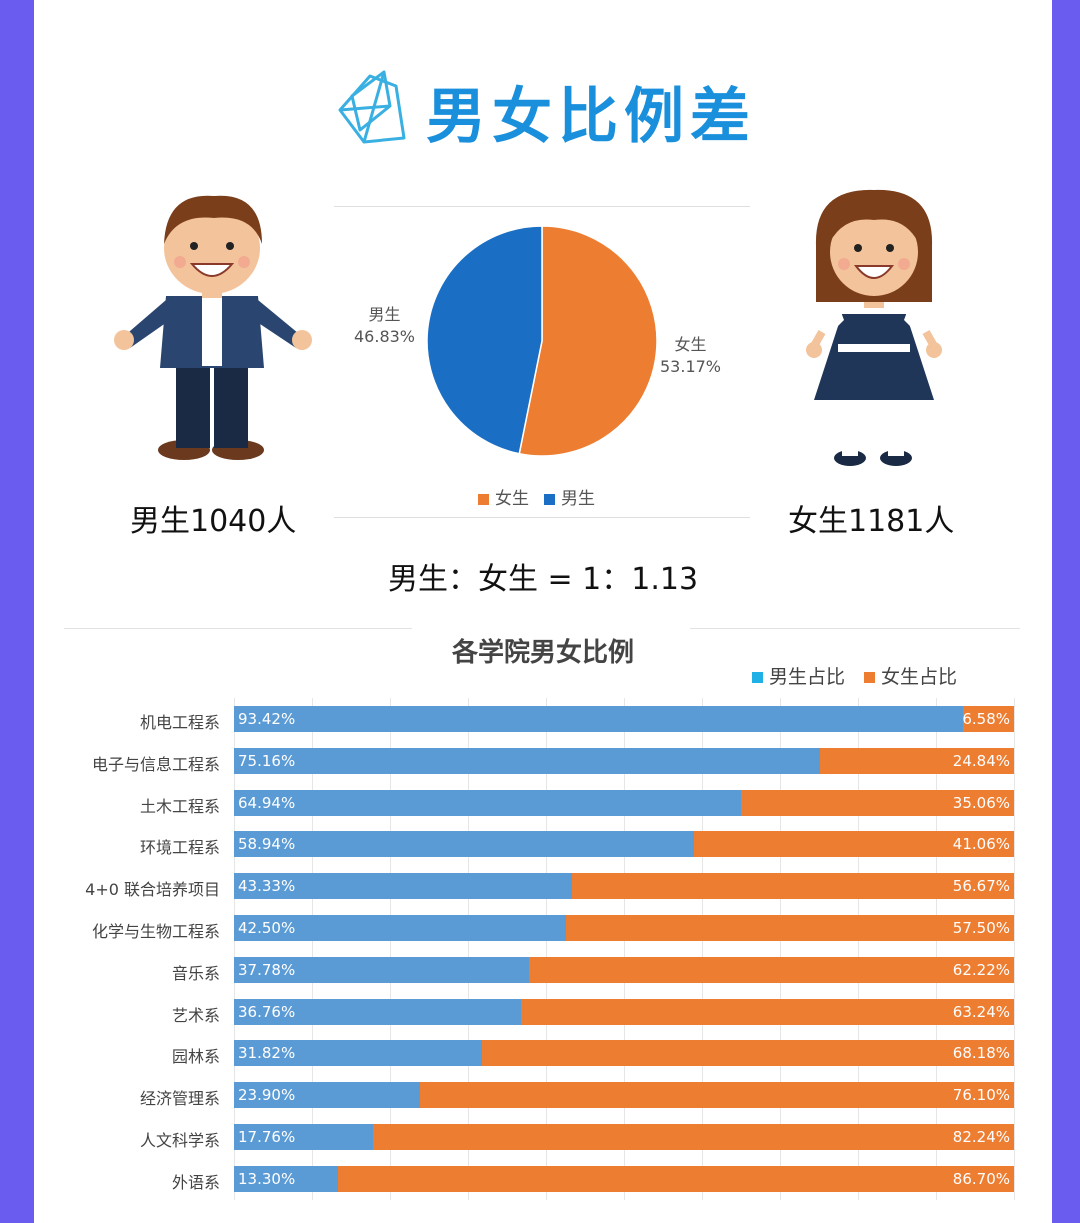 The height and width of the screenshot is (1223, 1080). I want to click on boy-count: 男生1040人, so click(213, 521).